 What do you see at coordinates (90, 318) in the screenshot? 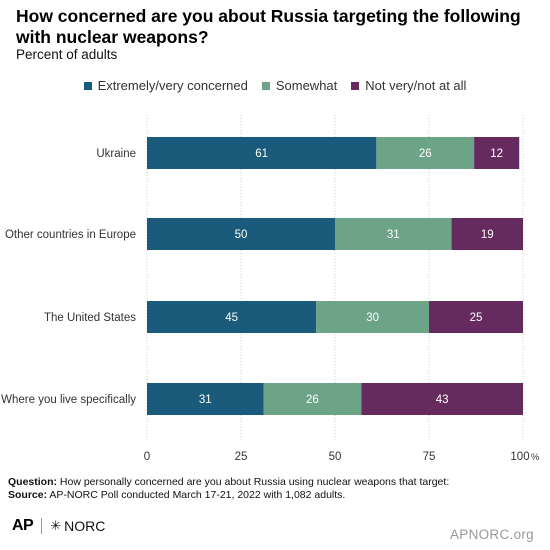
I see `category-label: The United States` at bounding box center [90, 318].